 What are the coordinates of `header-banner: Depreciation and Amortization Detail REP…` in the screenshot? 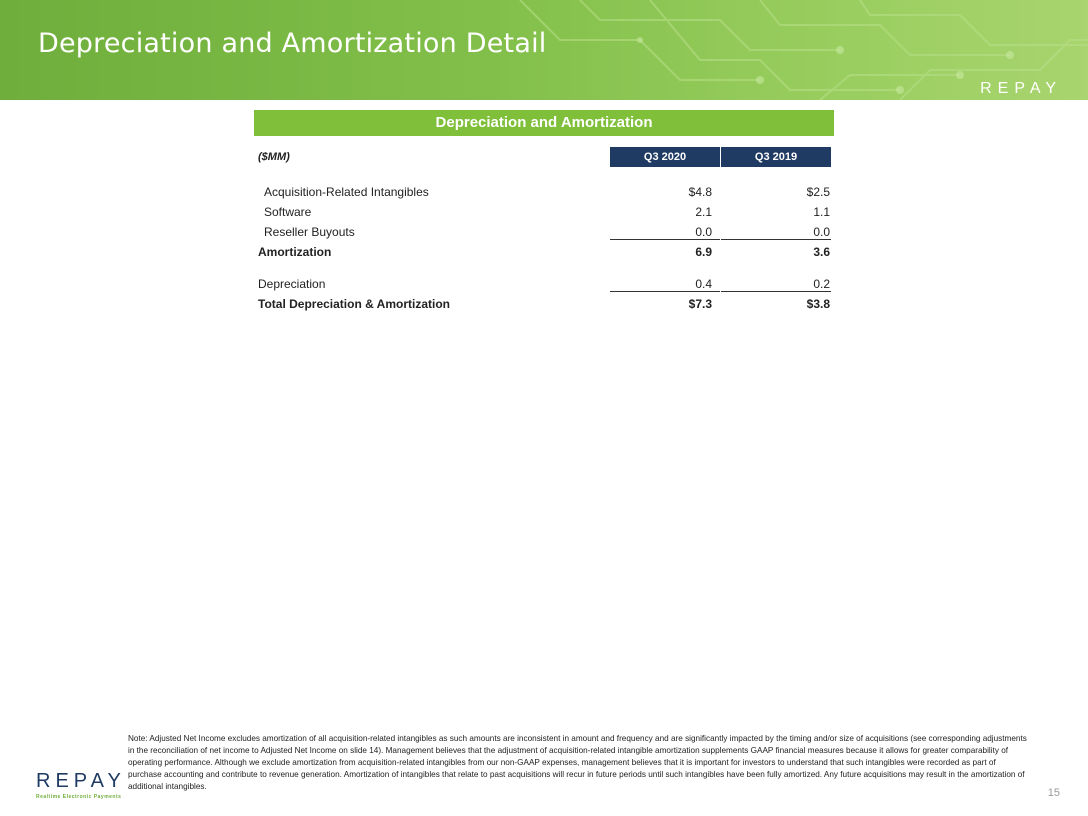 It's located at (544, 50).